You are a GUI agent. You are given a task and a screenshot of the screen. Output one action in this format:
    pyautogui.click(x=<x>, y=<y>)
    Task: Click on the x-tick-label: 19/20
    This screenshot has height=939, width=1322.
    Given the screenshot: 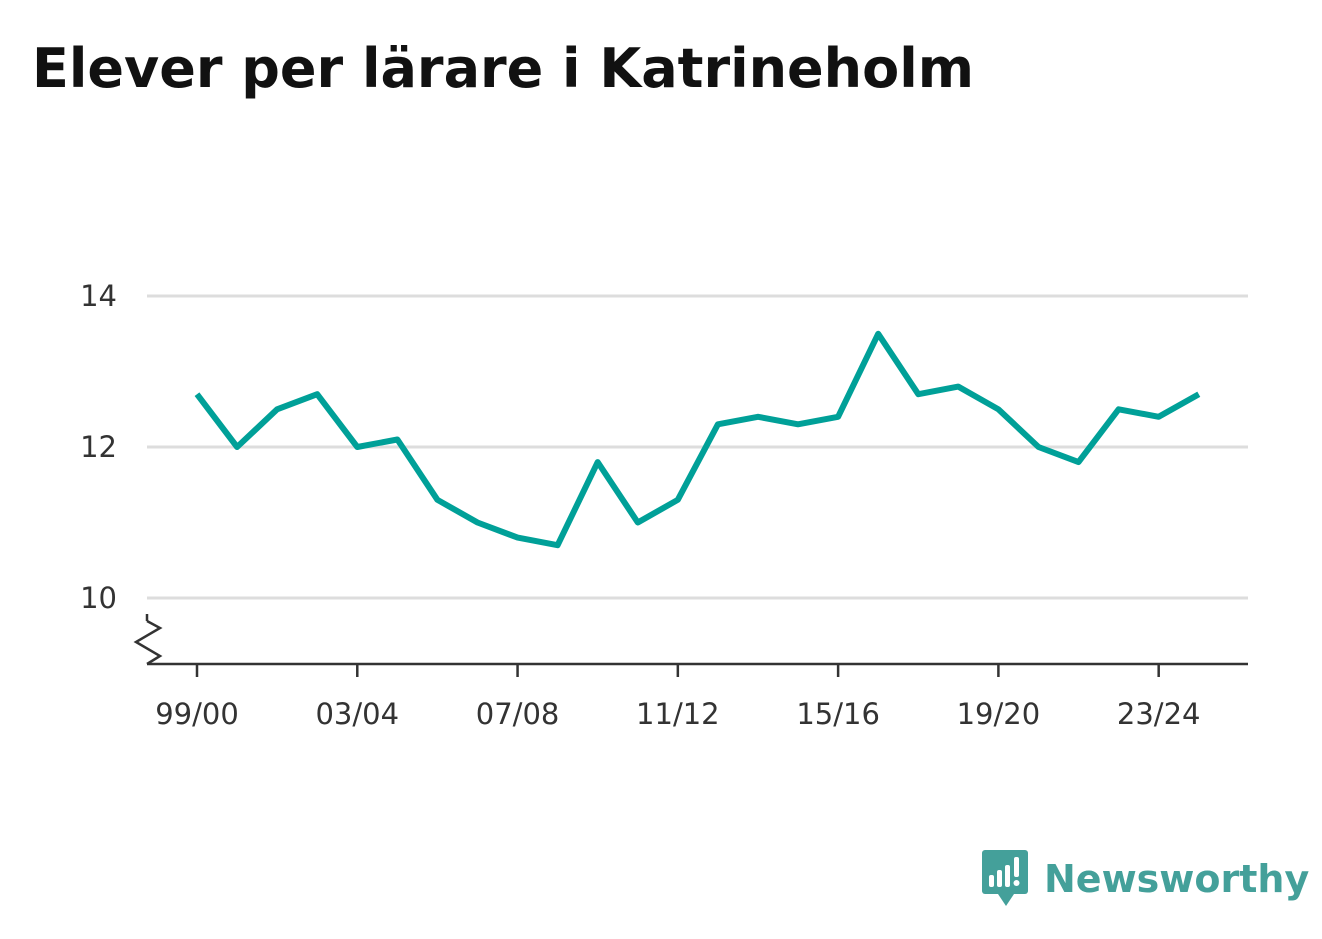 What is the action you would take?
    pyautogui.click(x=999, y=714)
    